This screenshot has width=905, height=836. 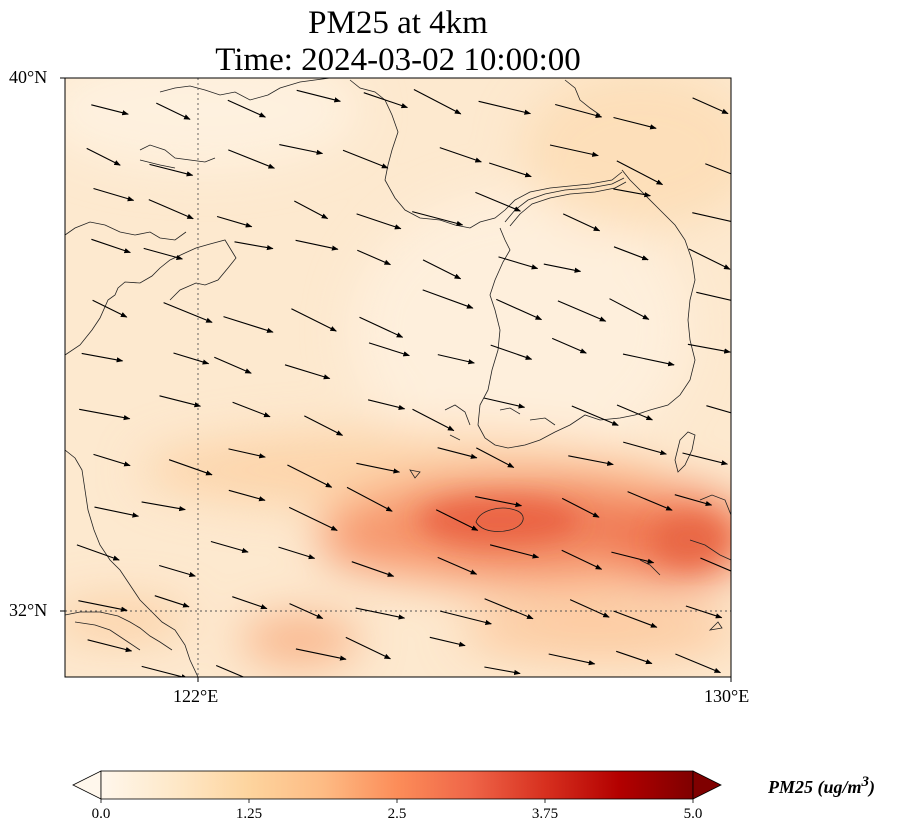 What do you see at coordinates (87, 785) in the screenshot?
I see `colorbar-extend-min` at bounding box center [87, 785].